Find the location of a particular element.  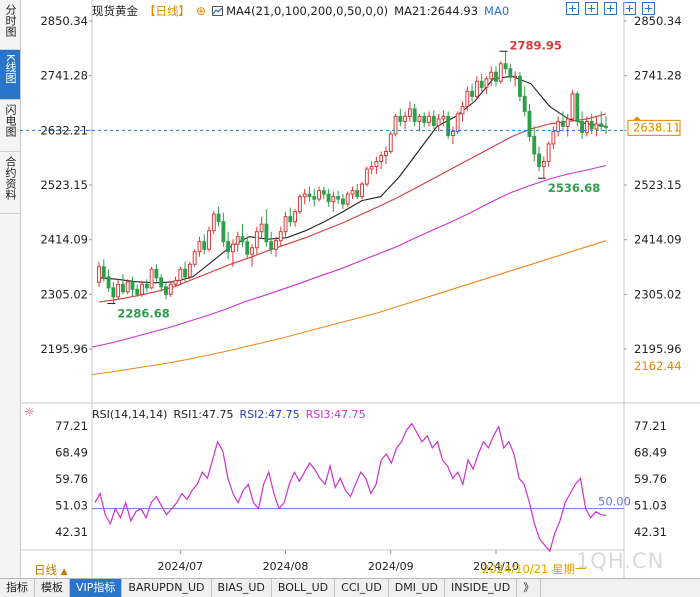

indicator-tab-6: CCI_UD is located at coordinates (362, 588).